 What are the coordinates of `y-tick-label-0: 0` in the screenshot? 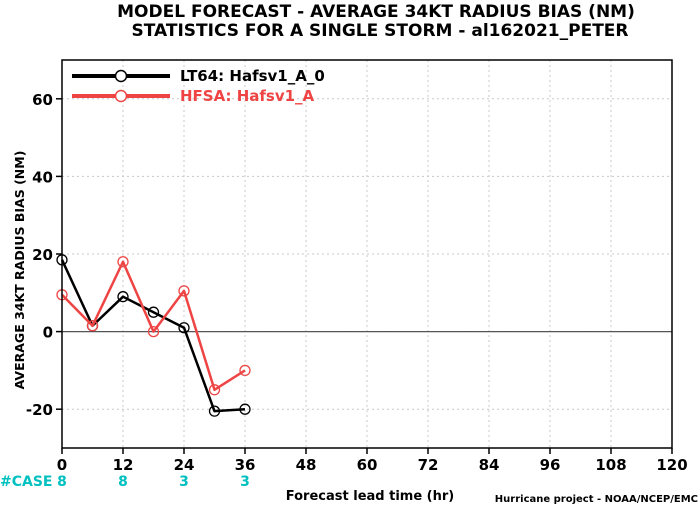 It's located at (48, 333).